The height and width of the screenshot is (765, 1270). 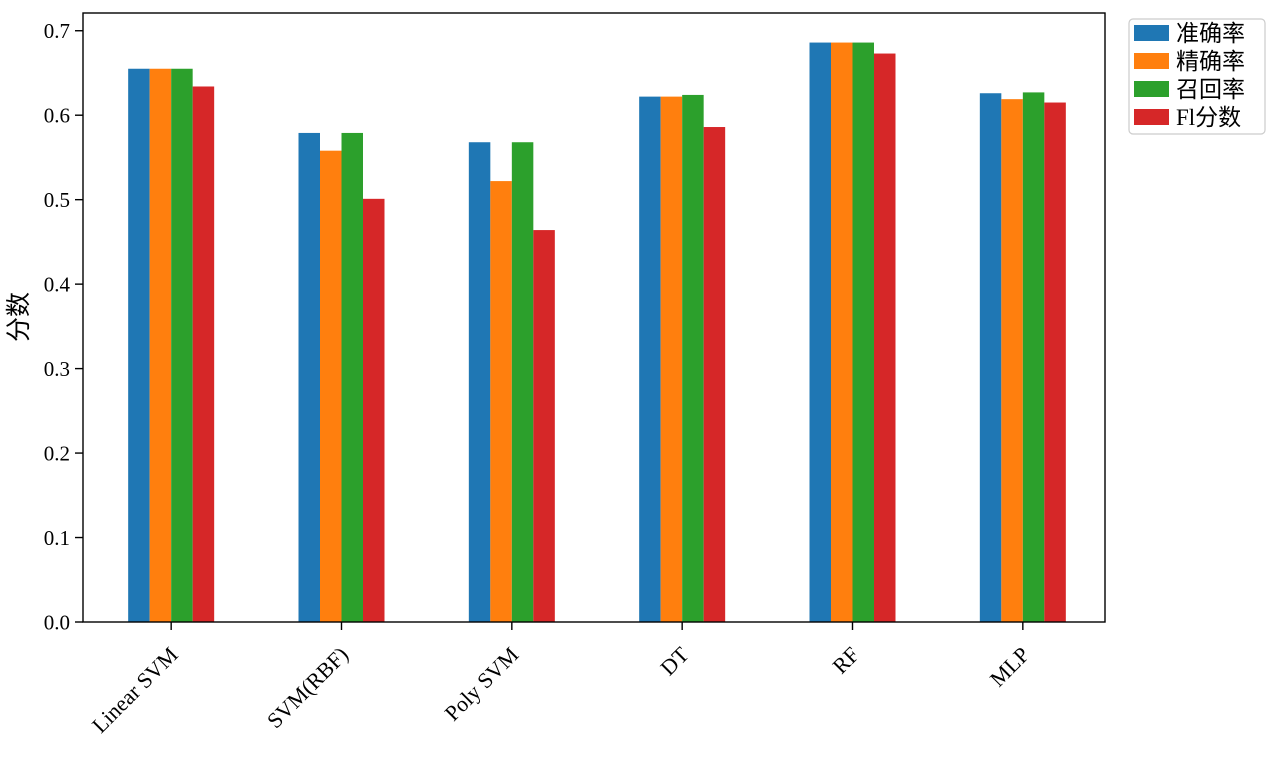 I want to click on bar-准确率-SVM(RBF), so click(x=309, y=377).